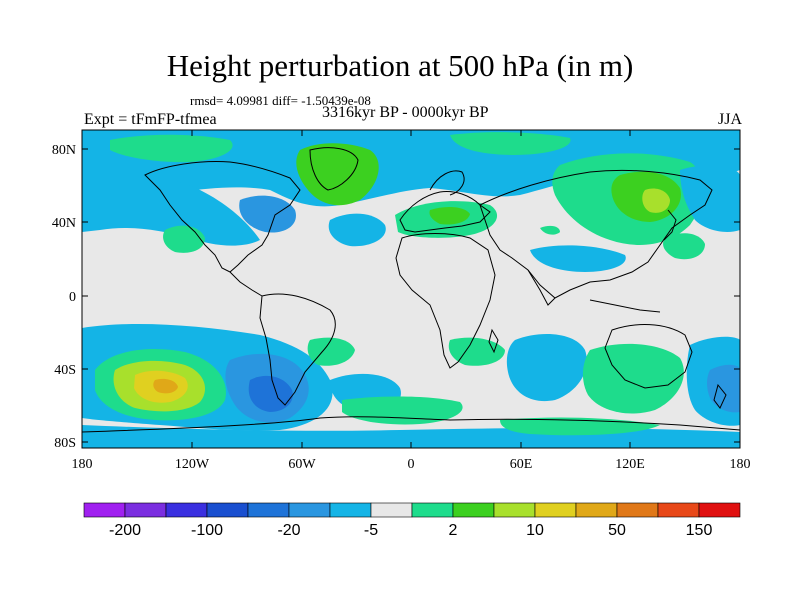 This screenshot has width=800, height=600. Describe the element at coordinates (371, 530) in the screenshot. I see `colorbar-label: -5` at that location.